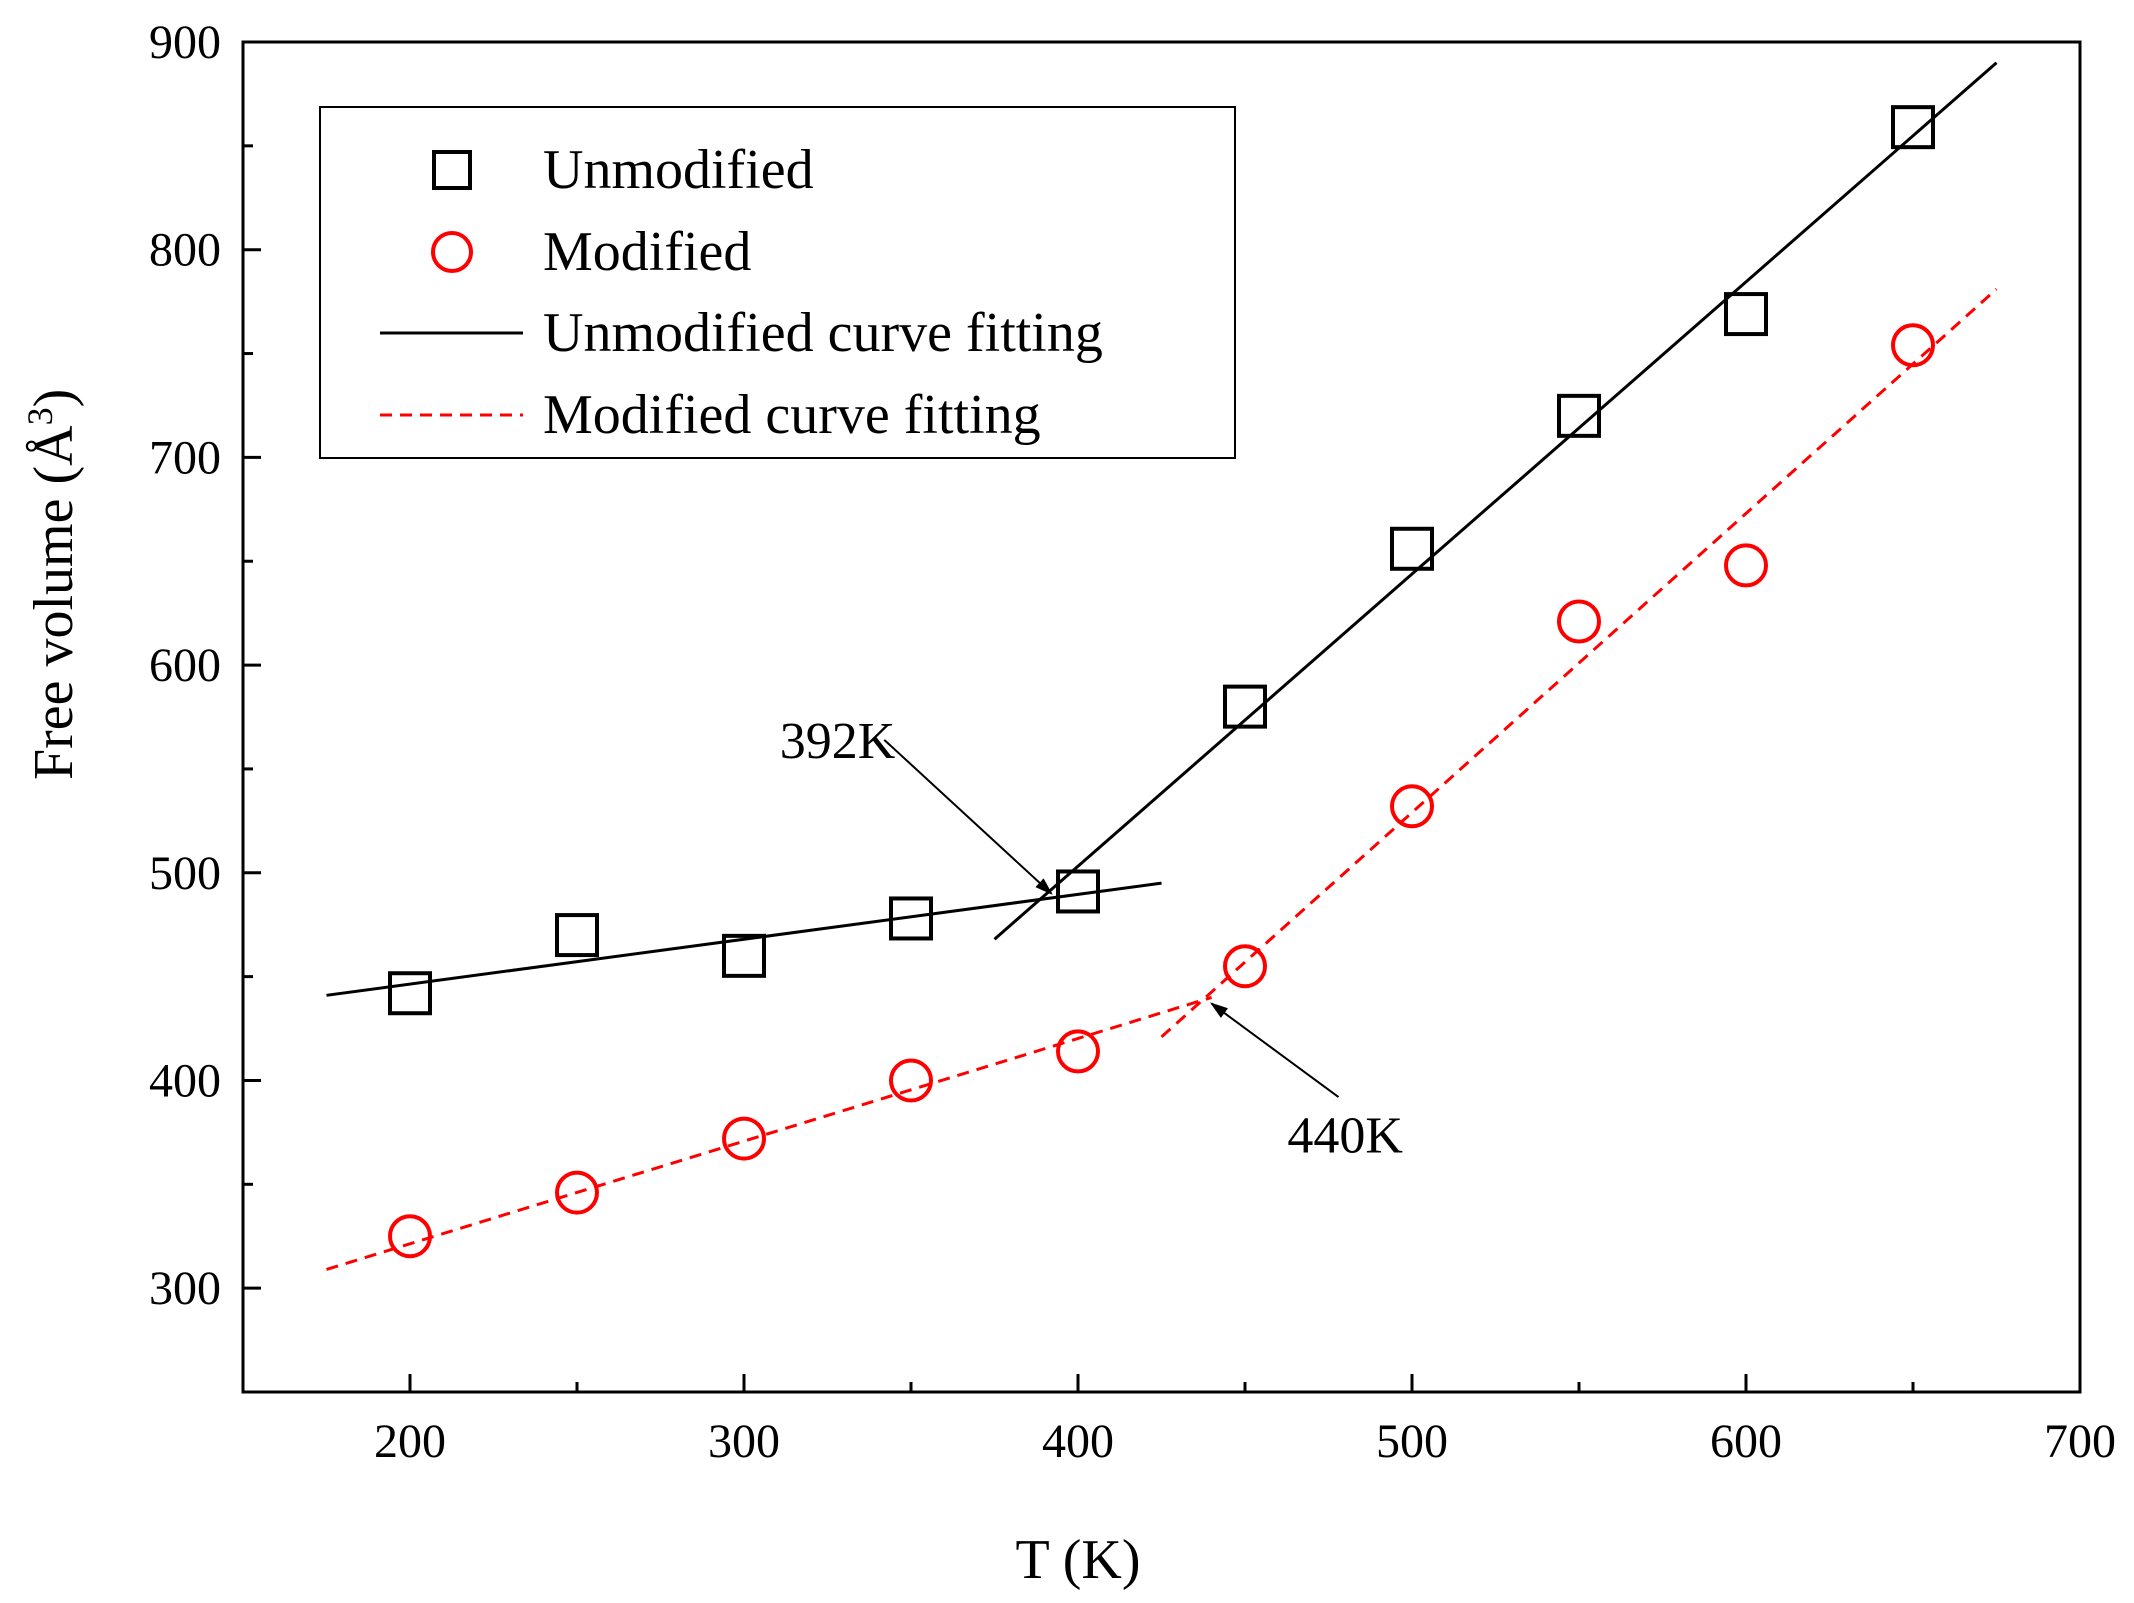 The height and width of the screenshot is (1603, 2134). What do you see at coordinates (647, 252) in the screenshot?
I see `legend-label-modified: Modified` at bounding box center [647, 252].